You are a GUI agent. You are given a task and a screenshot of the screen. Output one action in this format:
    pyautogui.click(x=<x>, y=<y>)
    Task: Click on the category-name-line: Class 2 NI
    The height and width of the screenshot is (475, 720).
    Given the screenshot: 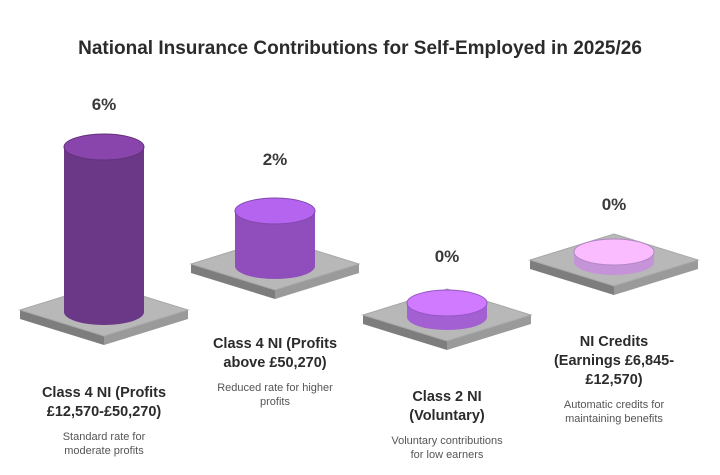 What is the action you would take?
    pyautogui.click(x=447, y=397)
    